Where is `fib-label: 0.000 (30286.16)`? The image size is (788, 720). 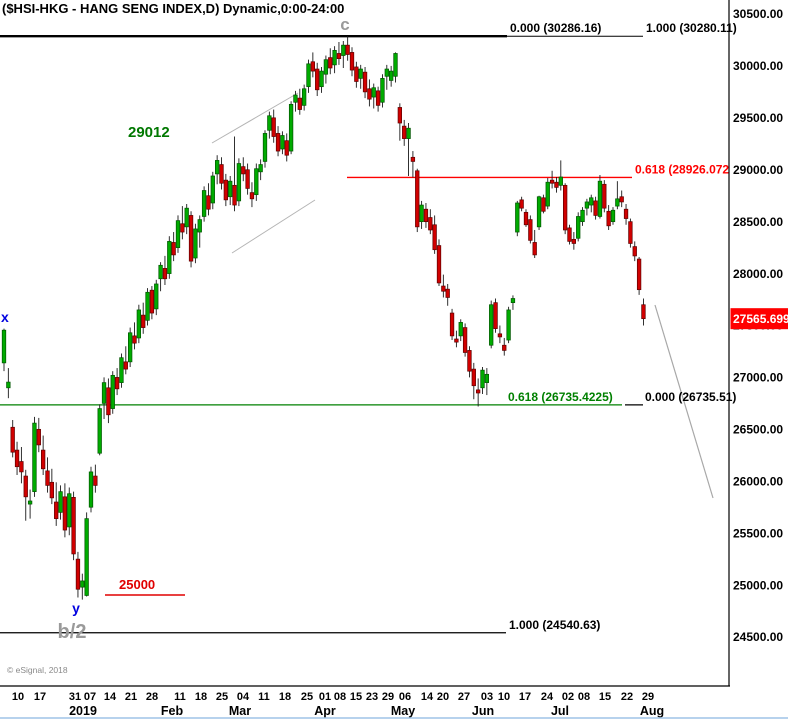 fib-label: 0.000 (30286.16) is located at coordinates (555, 28).